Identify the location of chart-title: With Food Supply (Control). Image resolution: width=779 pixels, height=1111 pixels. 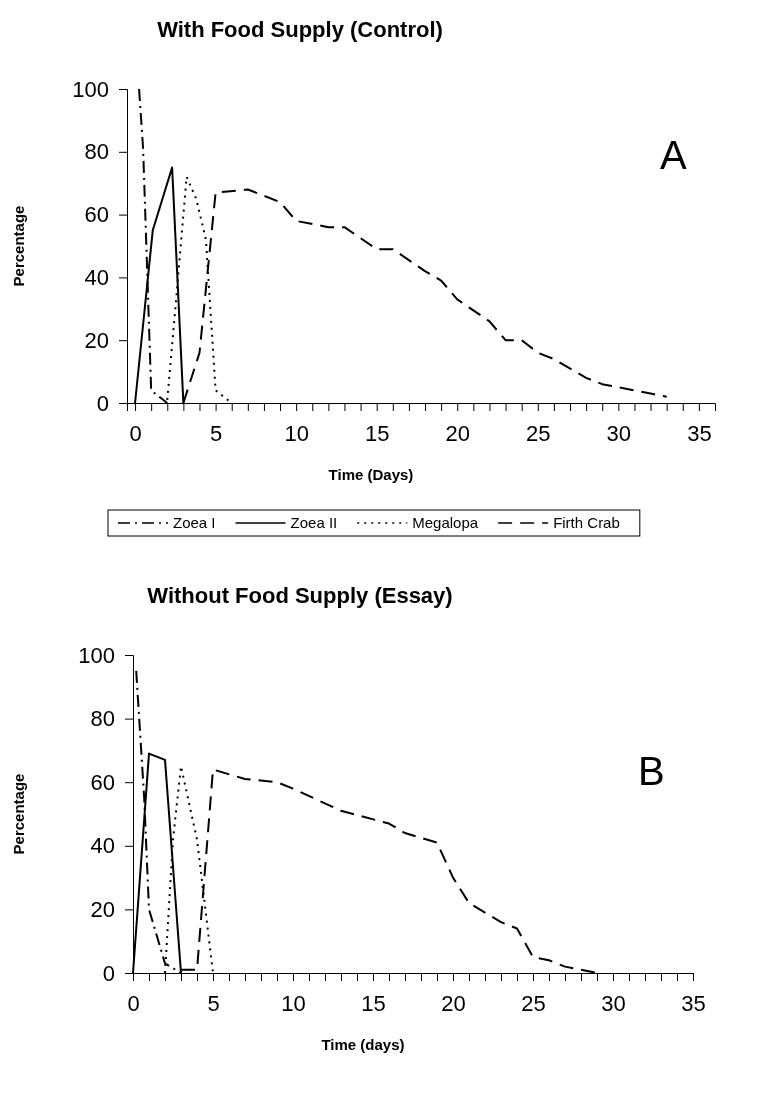
(300, 29).